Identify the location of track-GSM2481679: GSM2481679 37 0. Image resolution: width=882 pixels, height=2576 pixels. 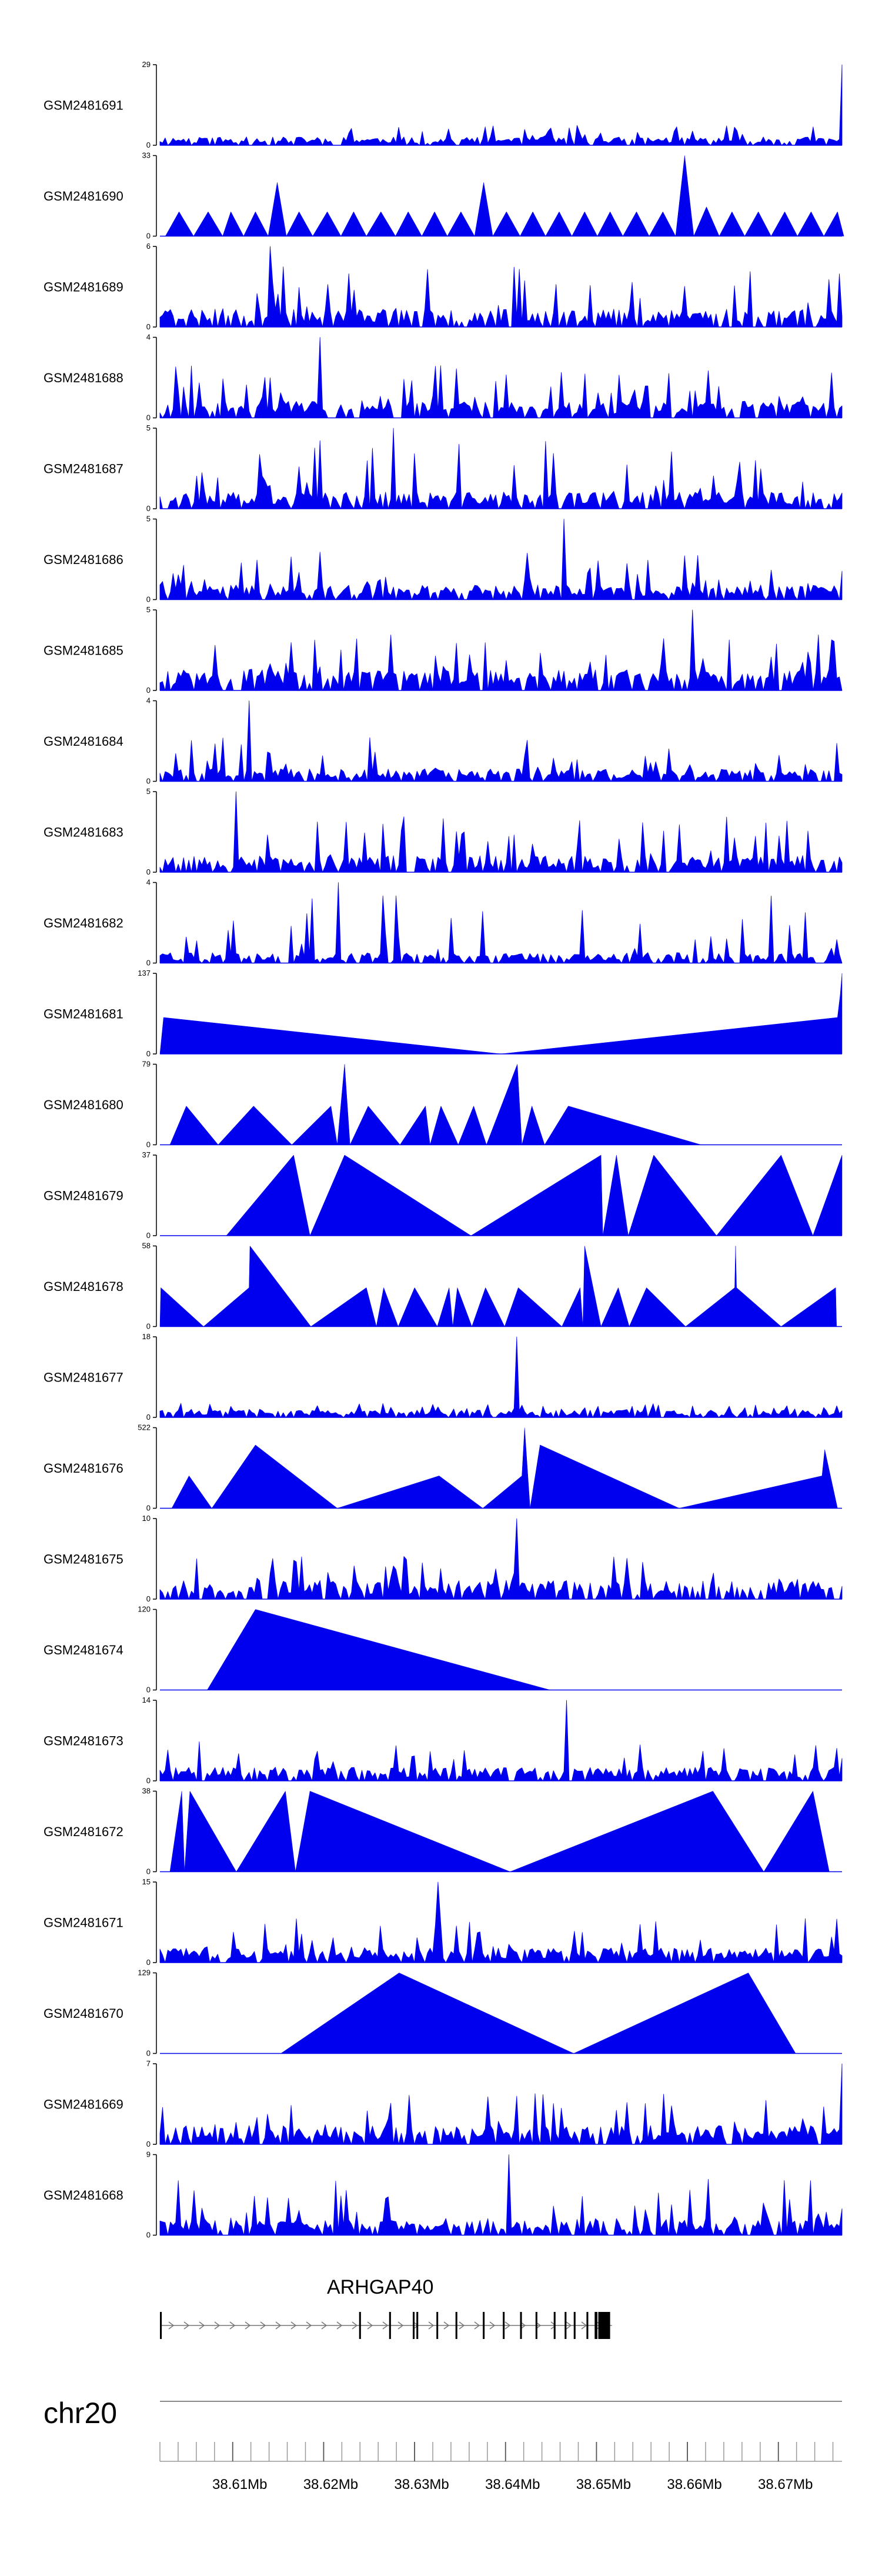
(443, 1195).